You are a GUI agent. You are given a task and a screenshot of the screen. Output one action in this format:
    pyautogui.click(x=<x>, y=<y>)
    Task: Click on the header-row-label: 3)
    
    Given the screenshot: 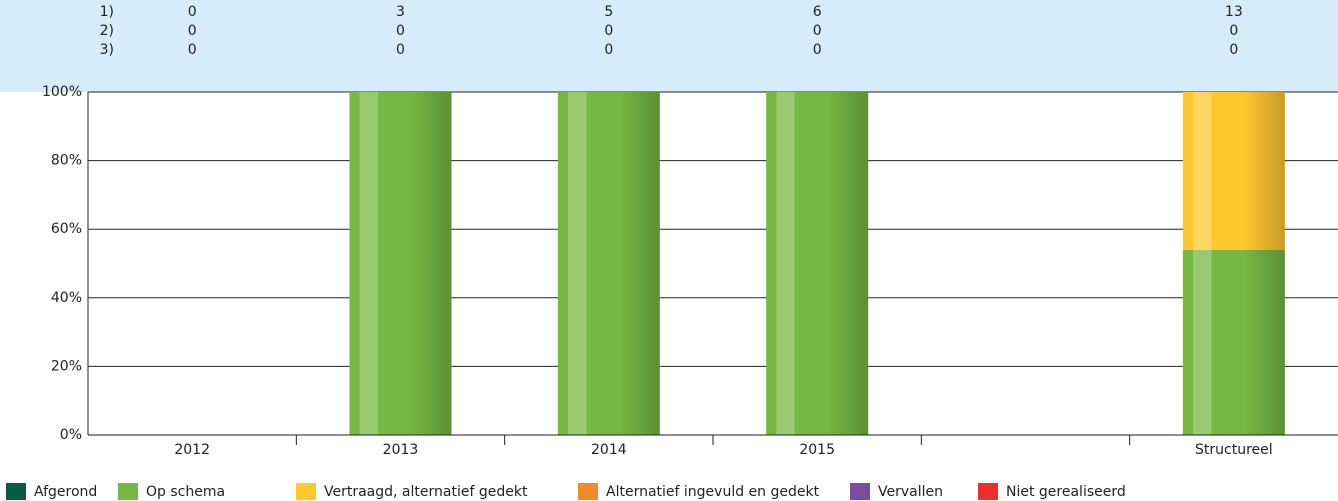 What is the action you would take?
    pyautogui.click(x=107, y=50)
    